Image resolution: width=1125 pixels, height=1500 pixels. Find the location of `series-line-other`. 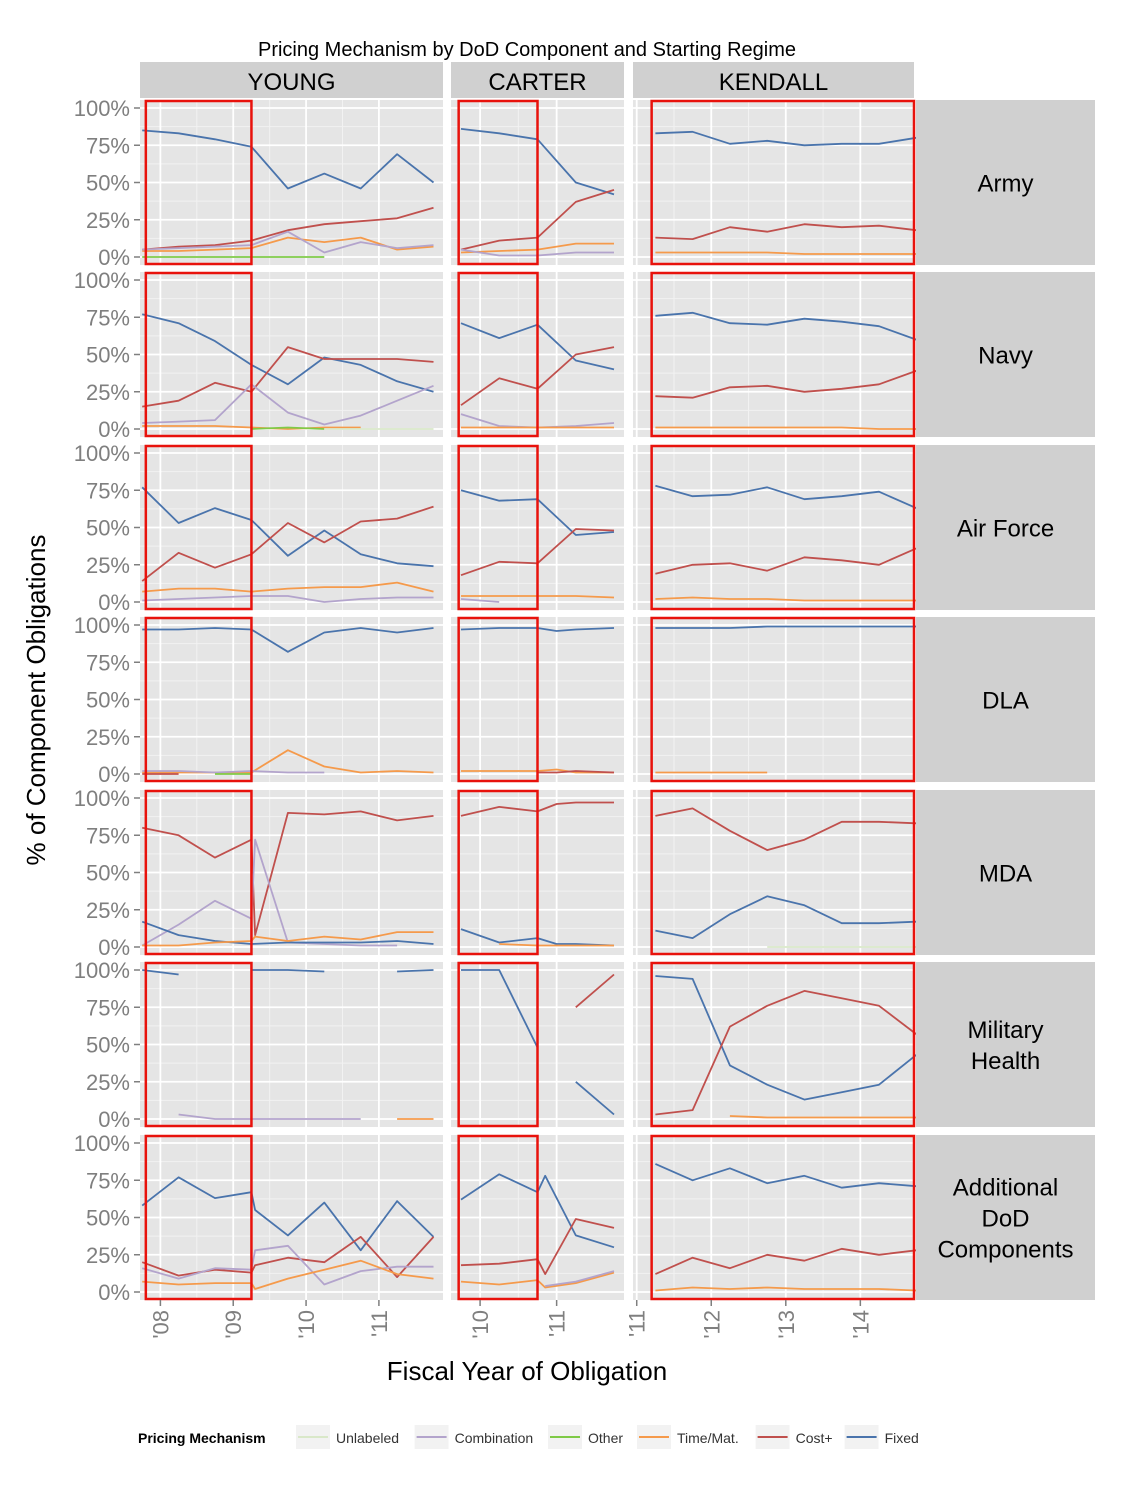

series-line-other is located at coordinates (288, 428).